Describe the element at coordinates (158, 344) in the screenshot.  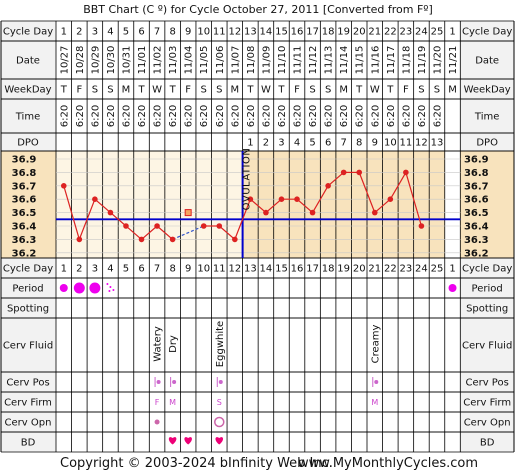
I see `cerv-fluid-label: Watery` at that location.